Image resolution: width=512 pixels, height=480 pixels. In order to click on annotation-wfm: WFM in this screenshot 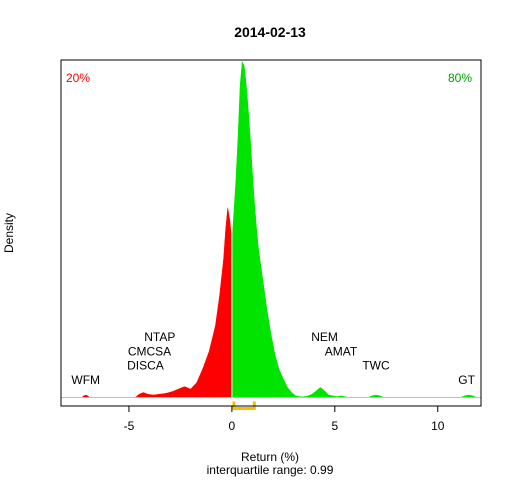, I will do `click(85, 380)`.